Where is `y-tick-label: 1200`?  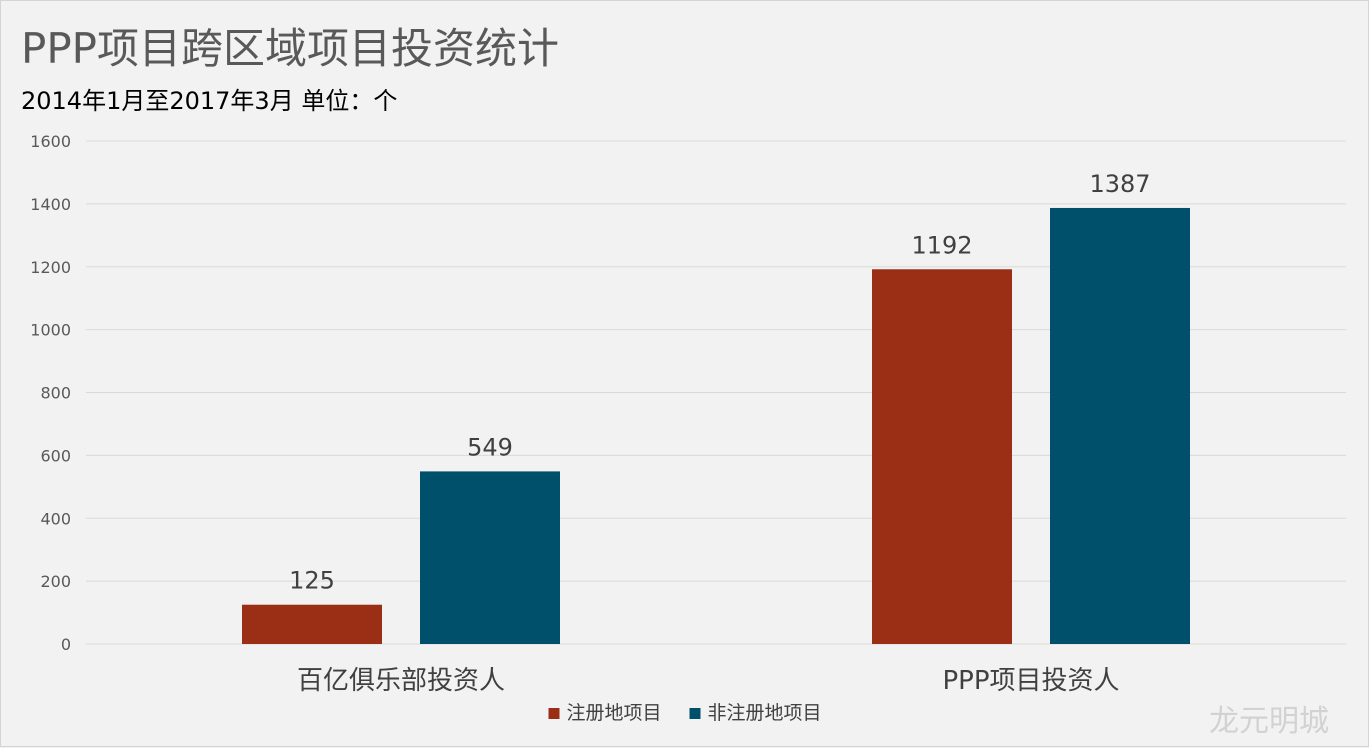 y-tick-label: 1200 is located at coordinates (50, 267).